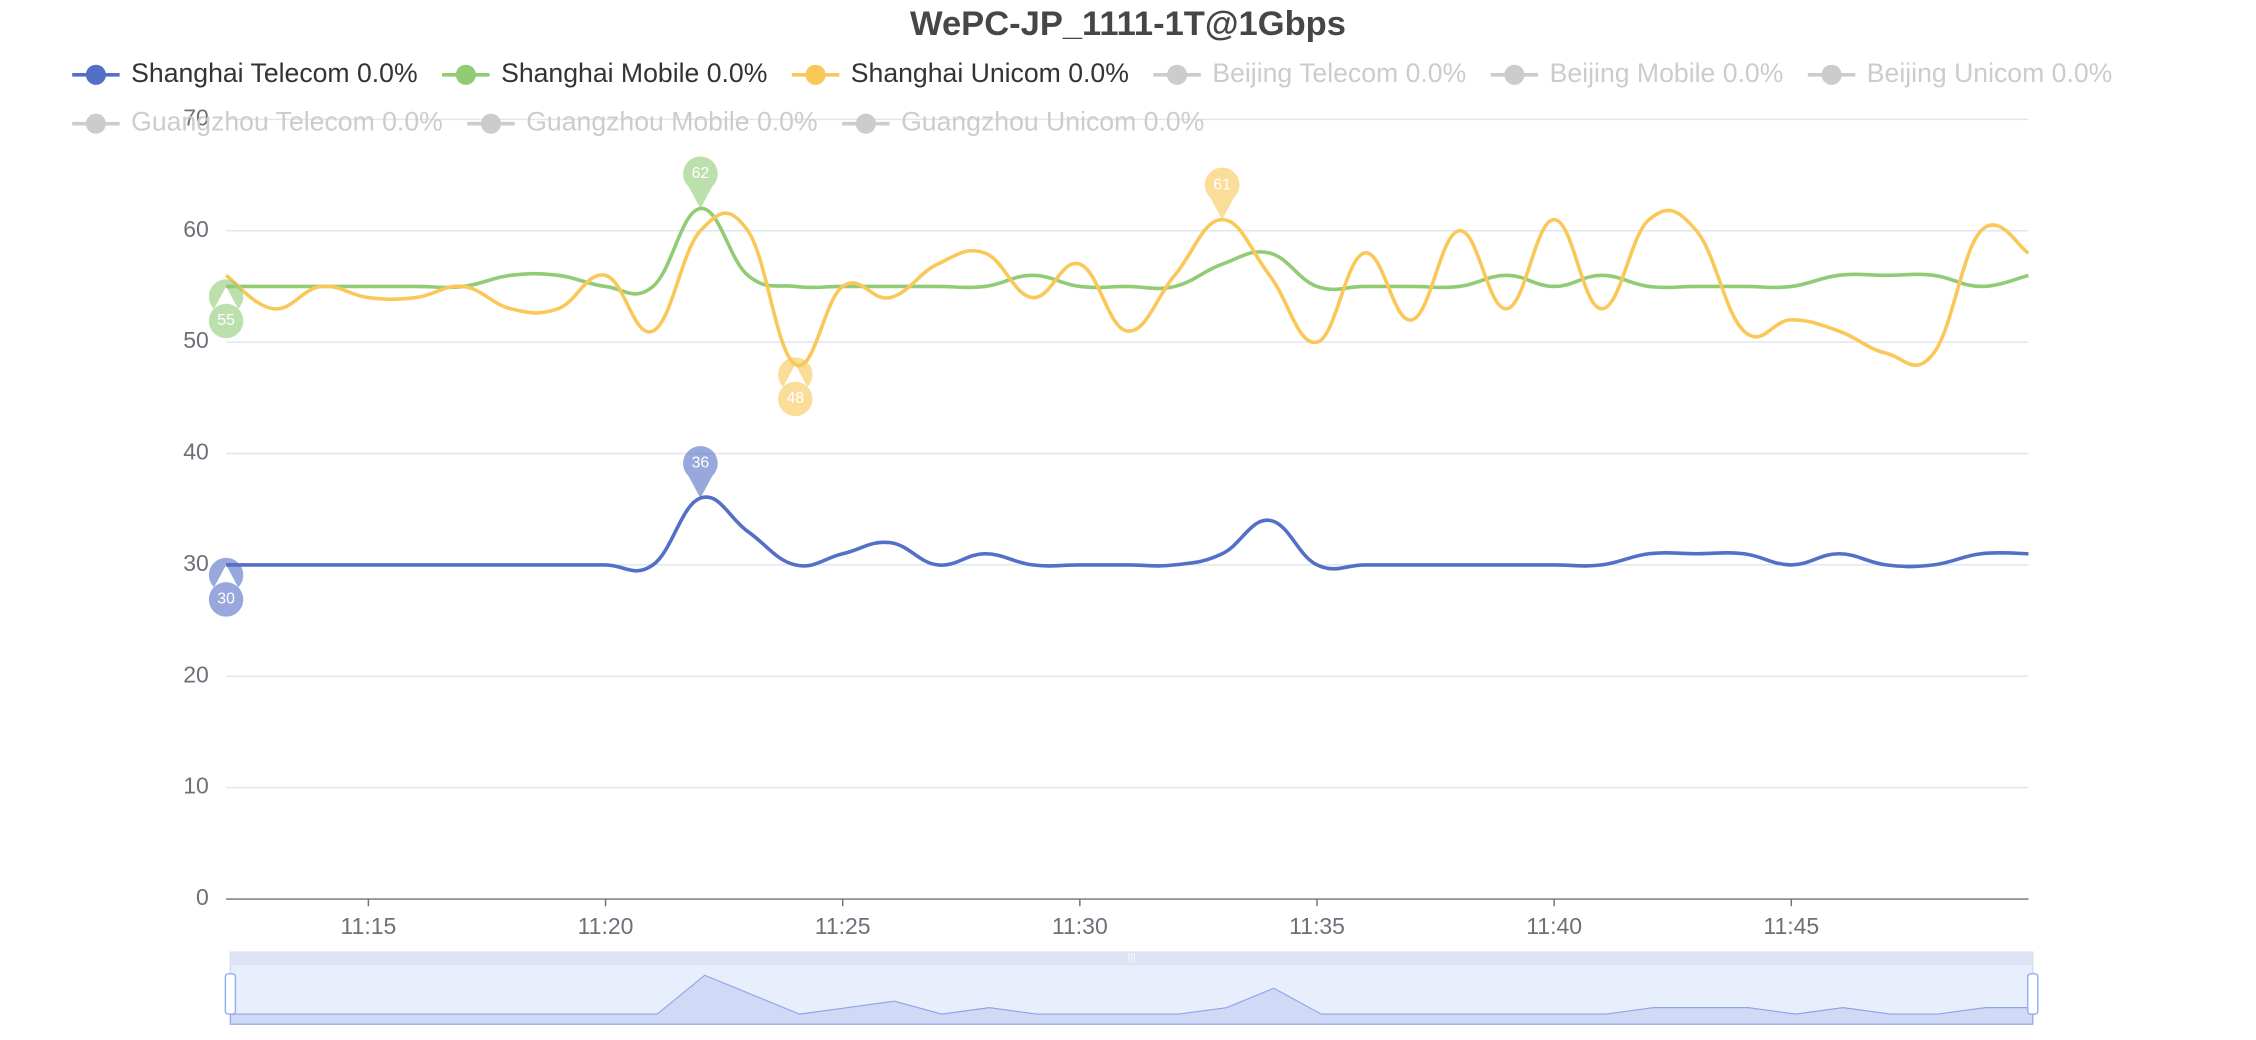 This screenshot has height=1040, width=2256. I want to click on pin-label: 55, so click(226, 320).